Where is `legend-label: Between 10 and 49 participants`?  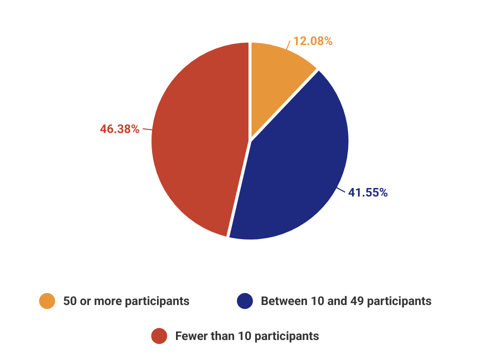
legend-label: Between 10 and 49 participants is located at coordinates (346, 301).